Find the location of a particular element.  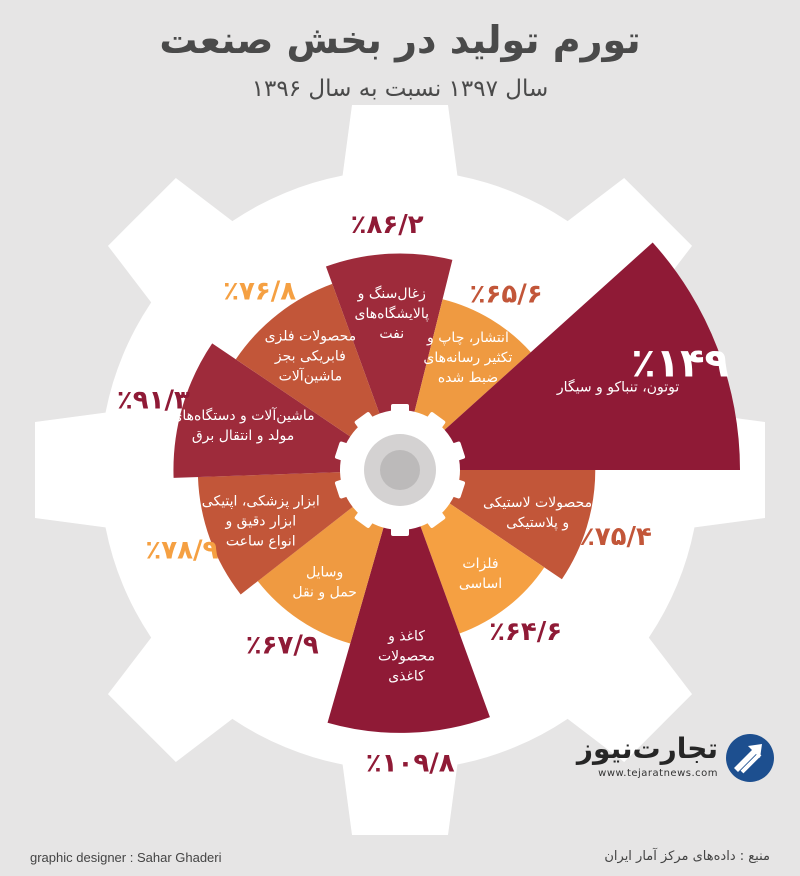

segment-label-line: کاغذی is located at coordinates (406, 677).